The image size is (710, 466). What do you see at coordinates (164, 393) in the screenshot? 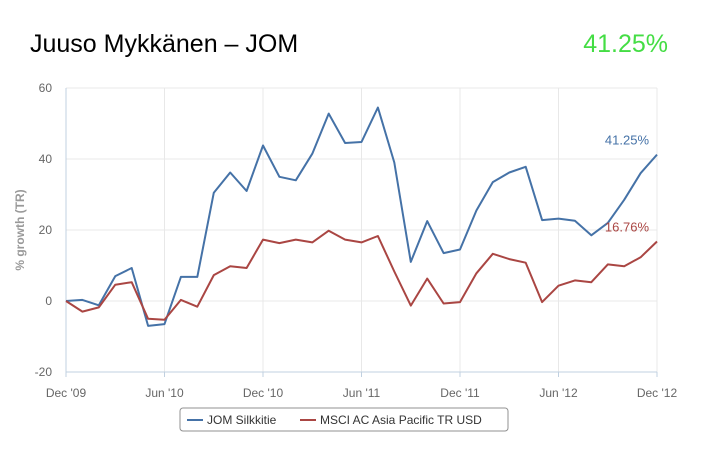
I see `x-tick-label: Jun '10` at bounding box center [164, 393].